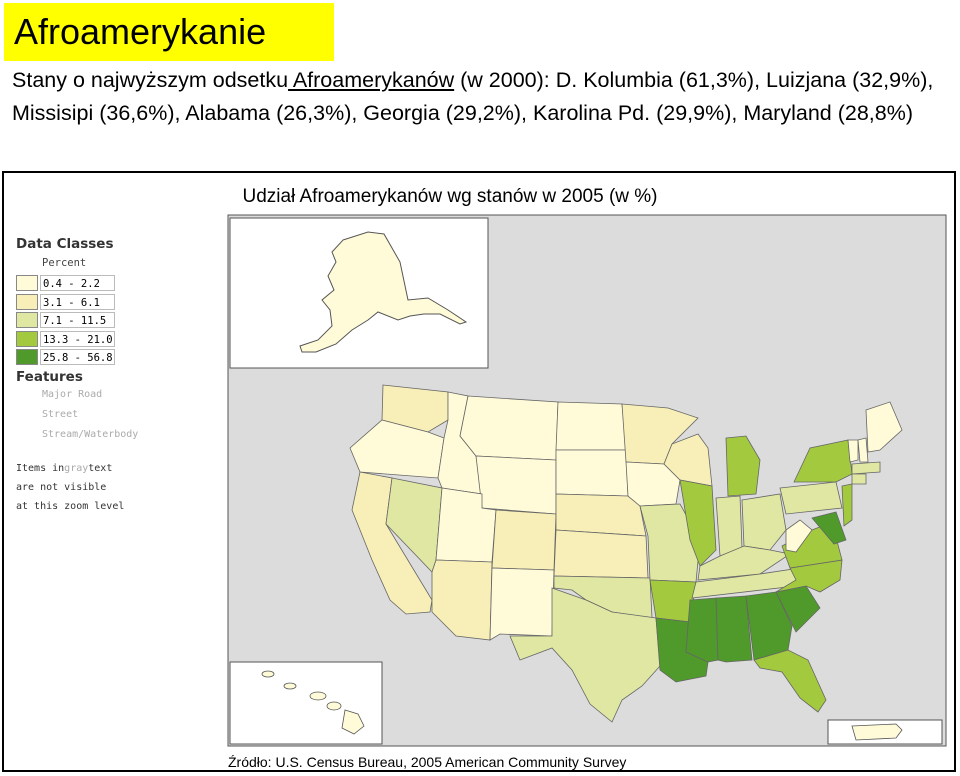 Image resolution: width=960 pixels, height=776 pixels. What do you see at coordinates (65, 244) in the screenshot?
I see `legend-heading: Data Classes` at bounding box center [65, 244].